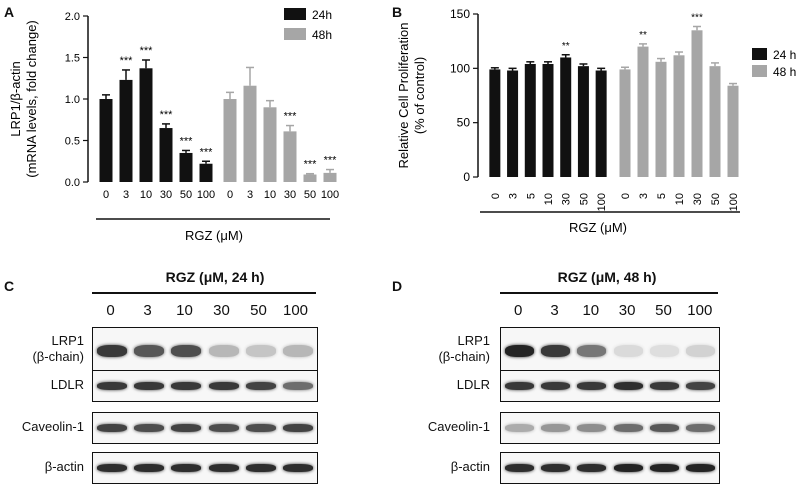 This screenshot has height=488, width=800. Describe the element at coordinates (419, 95) in the screenshot. I see `chart-b-y-label-line2: (% of control)` at that location.